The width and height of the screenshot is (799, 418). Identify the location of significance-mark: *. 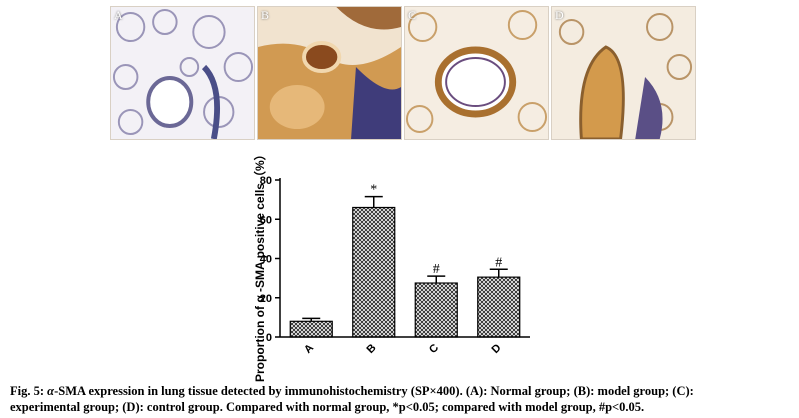
(373, 190).